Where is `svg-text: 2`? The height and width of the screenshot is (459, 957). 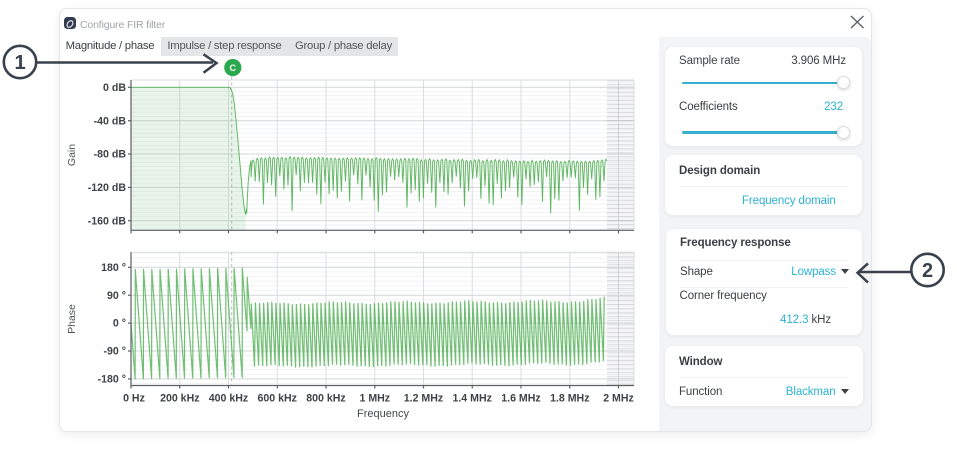
svg-text: 2 is located at coordinates (927, 271).